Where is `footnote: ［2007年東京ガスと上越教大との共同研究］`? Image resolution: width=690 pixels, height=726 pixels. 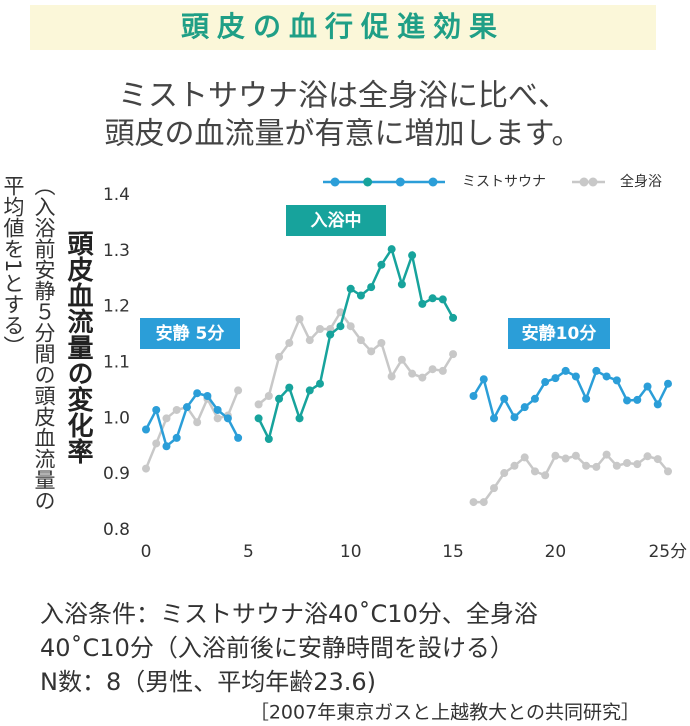 footnote: ［2007年東京ガスと上越教大との共同研究］ is located at coordinates (445, 713).